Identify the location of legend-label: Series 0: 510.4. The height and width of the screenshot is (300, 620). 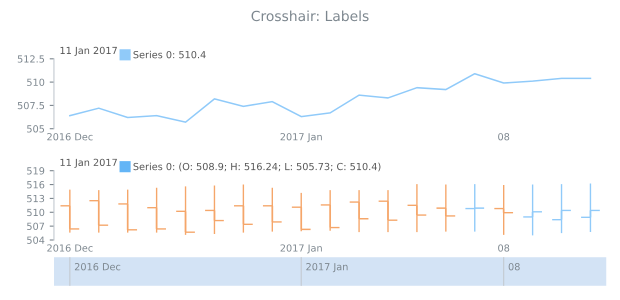
(170, 54).